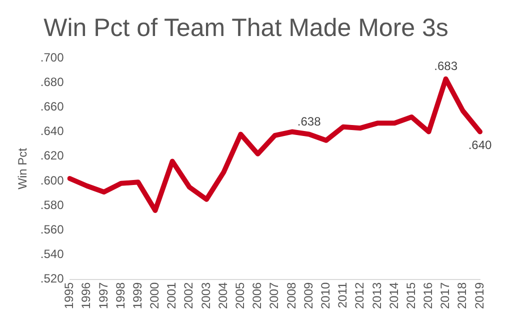  Describe the element at coordinates (359, 296) in the screenshot. I see `x-tick-label: 2012` at that location.